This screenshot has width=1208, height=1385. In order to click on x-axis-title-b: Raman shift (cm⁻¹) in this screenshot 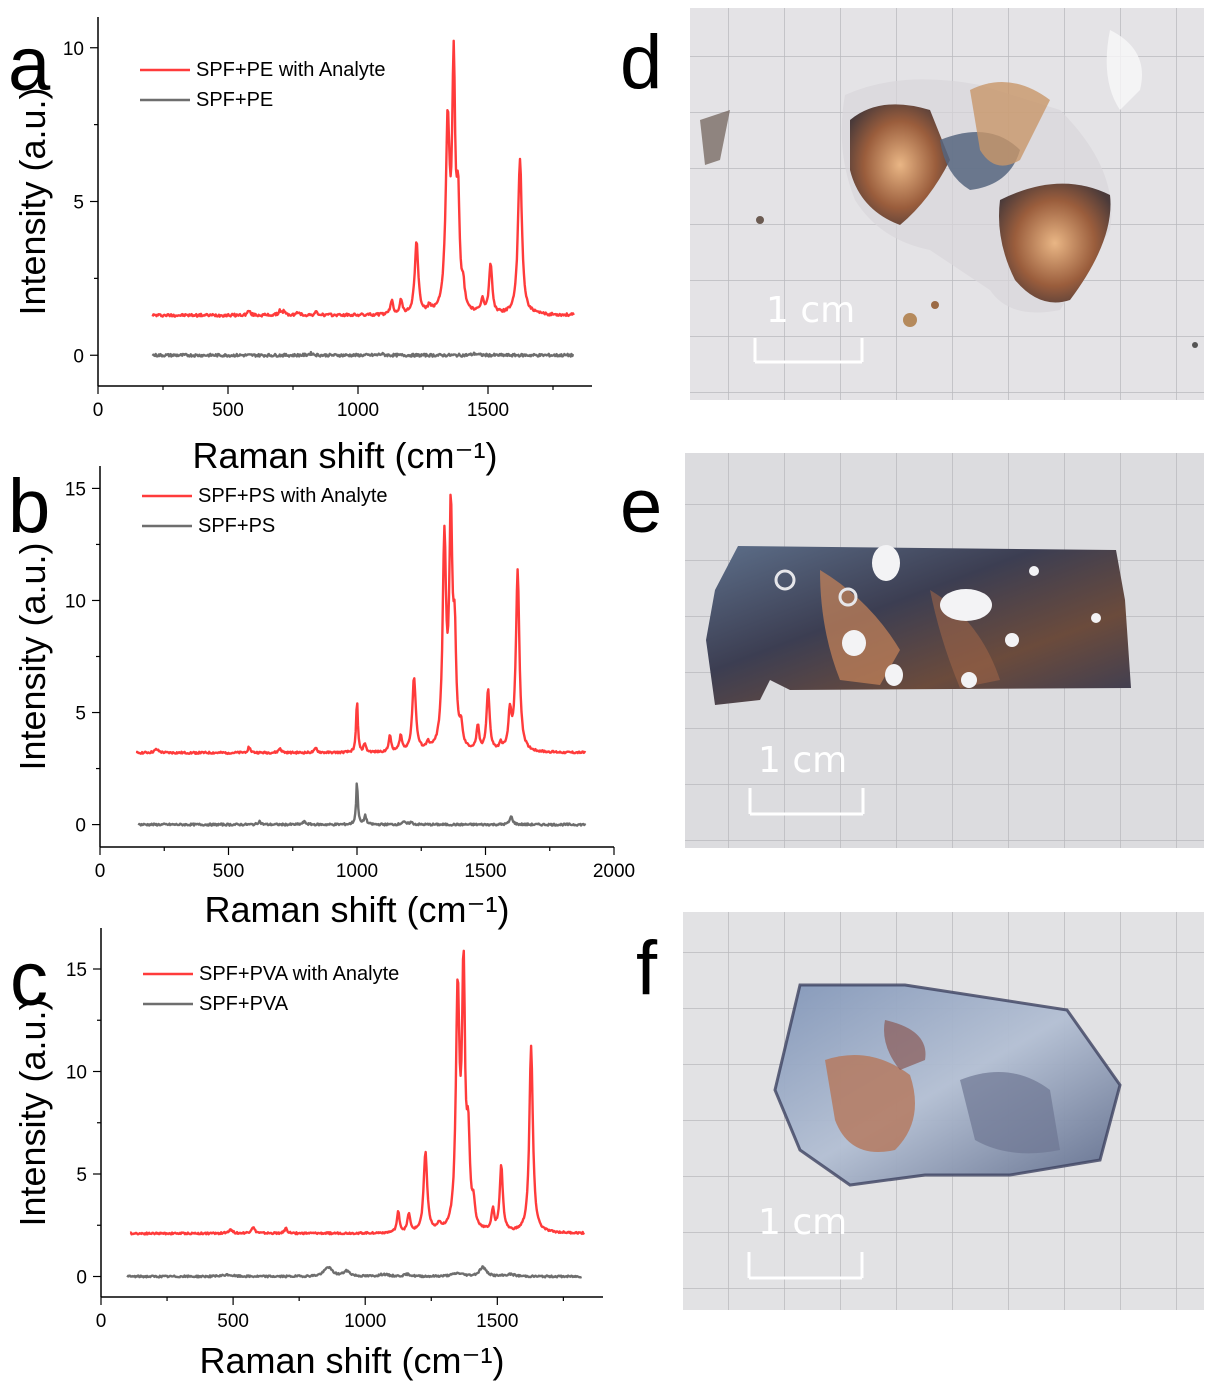, I will do `click(356, 909)`.